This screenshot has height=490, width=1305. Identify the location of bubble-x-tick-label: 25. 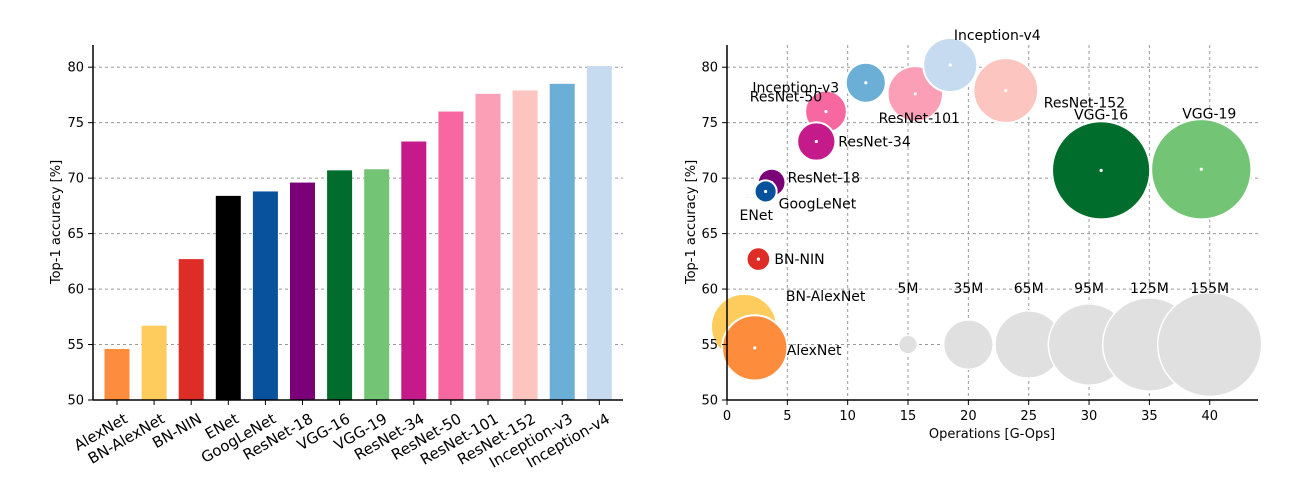
(1028, 416).